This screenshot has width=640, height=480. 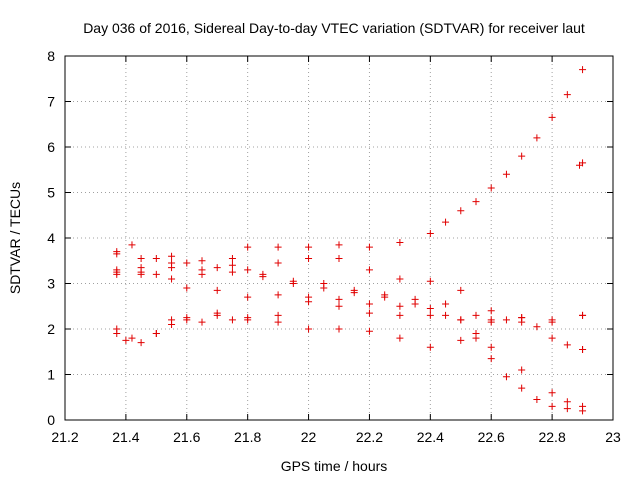 What do you see at coordinates (64, 437) in the screenshot?
I see `x-tick-label: 21.2` at bounding box center [64, 437].